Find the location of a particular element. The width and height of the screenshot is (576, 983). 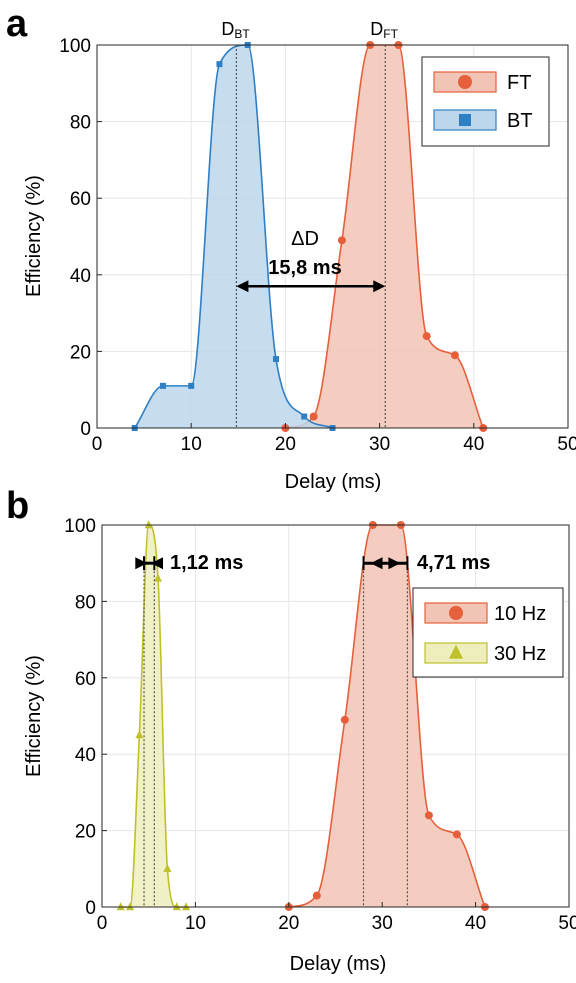

panel-a-xtick-label-0: 0 is located at coordinates (97, 444).